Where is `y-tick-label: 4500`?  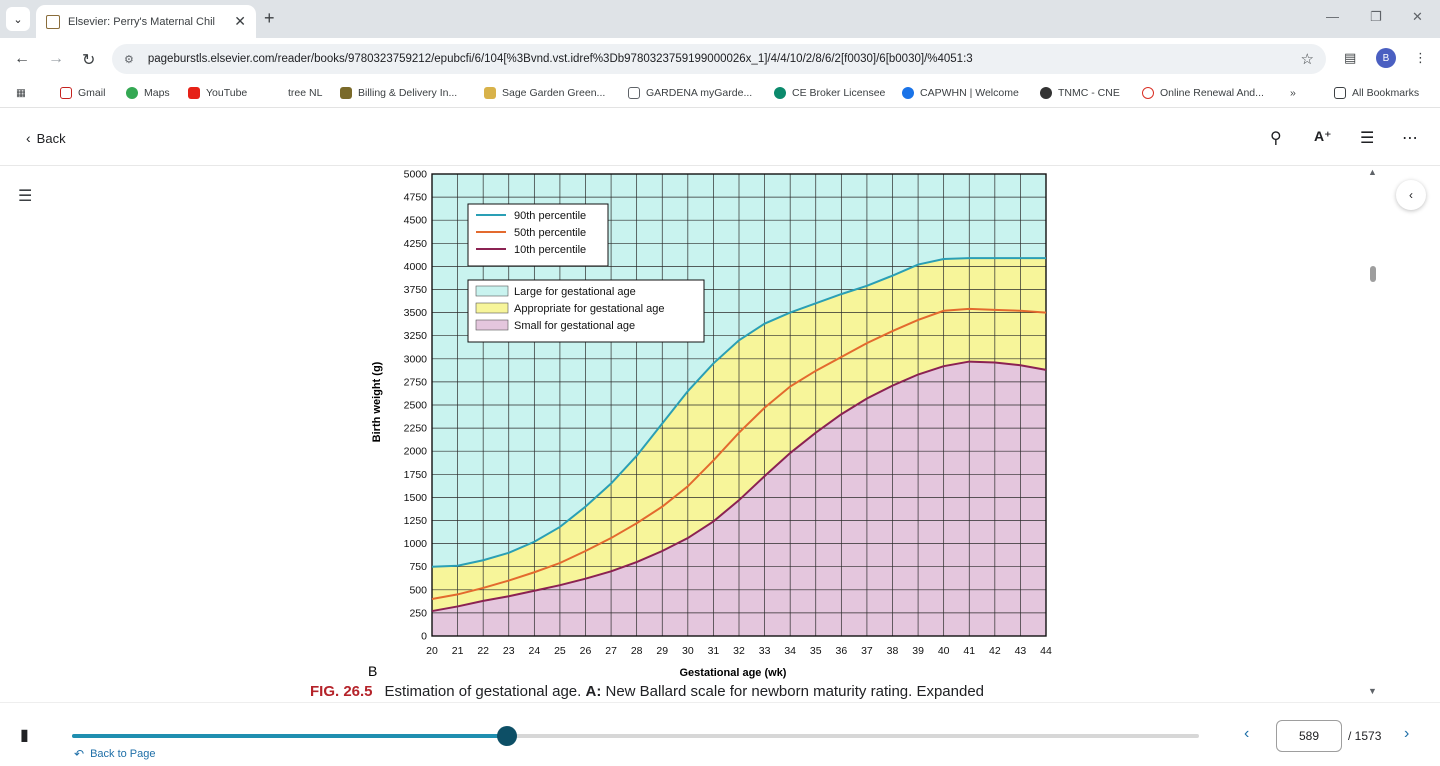 y-tick-label: 4500 is located at coordinates (416, 221).